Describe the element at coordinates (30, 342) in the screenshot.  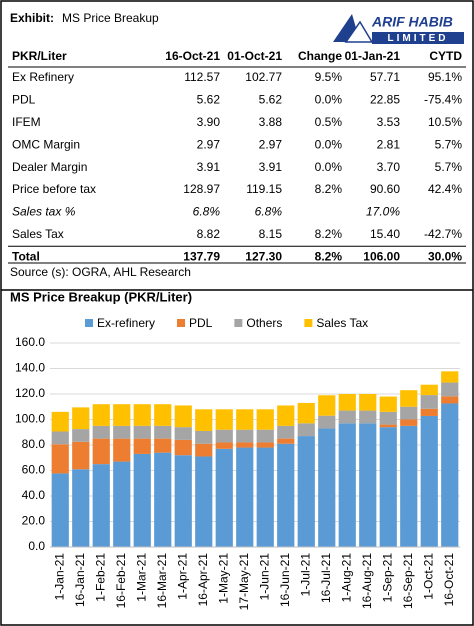
I see `y-tick-label: 160.0` at that location.